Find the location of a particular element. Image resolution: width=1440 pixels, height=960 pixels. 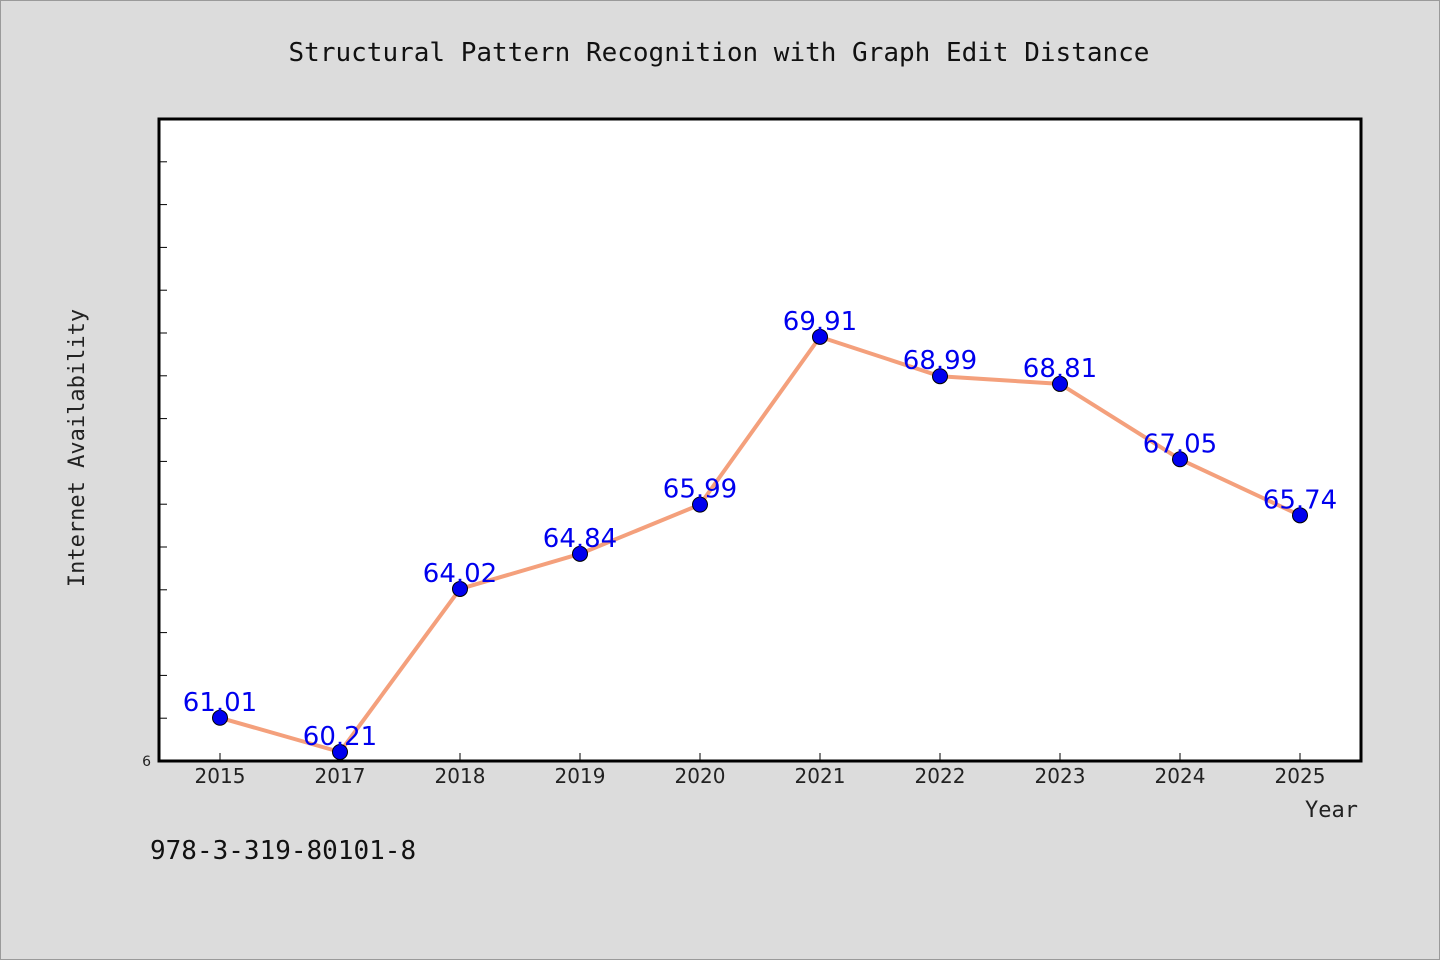

data-label: 68.99 is located at coordinates (940, 361).